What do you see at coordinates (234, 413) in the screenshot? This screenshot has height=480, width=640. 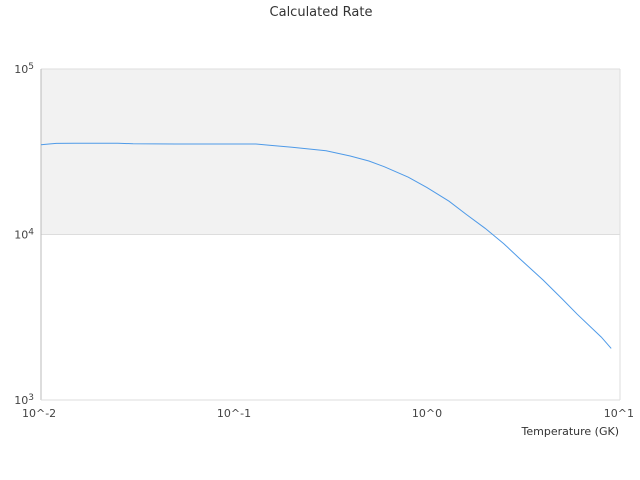 I see `x-tick-label: 10^-1` at bounding box center [234, 413].